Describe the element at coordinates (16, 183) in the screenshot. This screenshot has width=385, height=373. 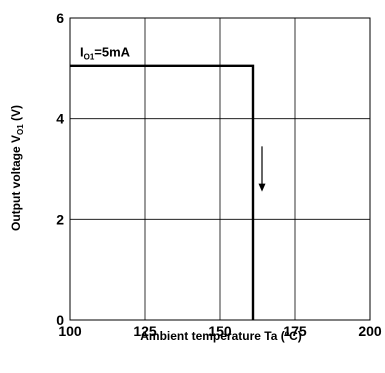
I see `y-axis-label-main: Output voltage V` at that location.